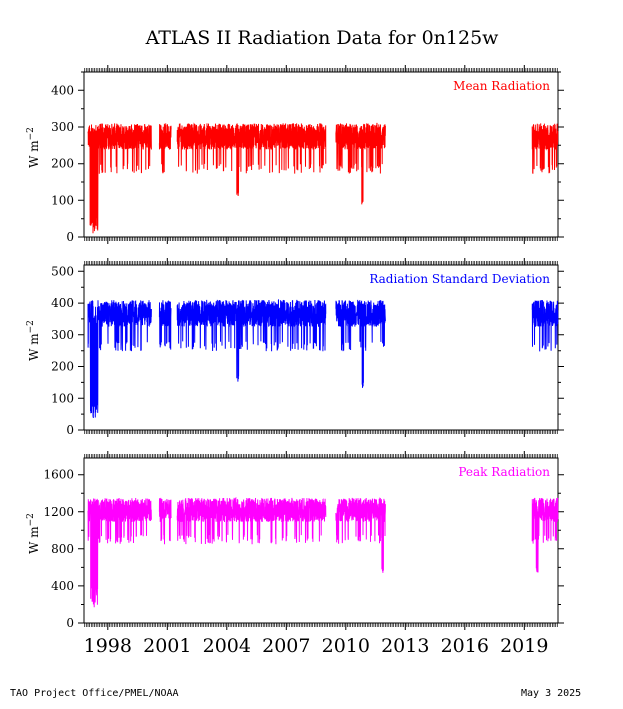 Image resolution: width=623 pixels, height=709 pixels. Describe the element at coordinates (316, 646) in the screenshot. I see `x-tick-labels: 1998 2001 2004 2007 2010 2013 2016 2019` at that location.